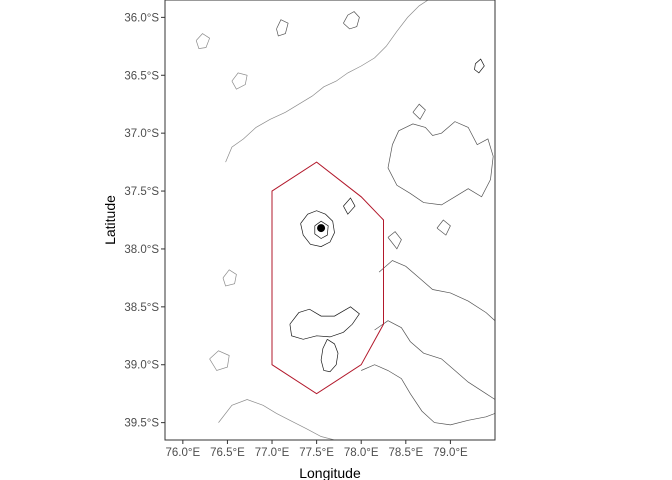 Image resolution: width=672 pixels, height=480 pixels. I want to click on x-tick-label: 78.0°E, so click(361, 453).